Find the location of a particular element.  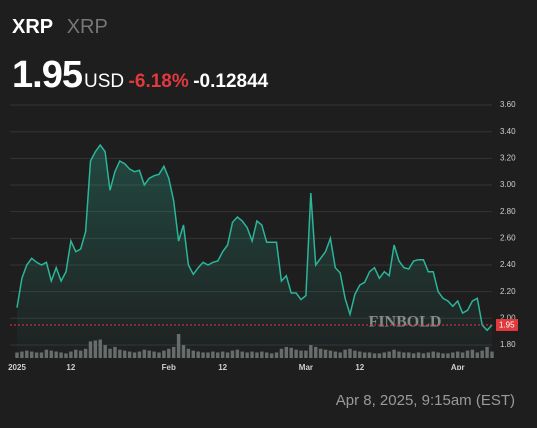

change-percent: -6.18% is located at coordinates (158, 81).